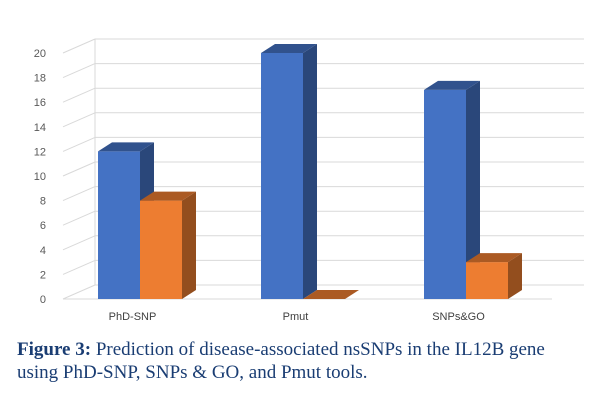  Describe the element at coordinates (54, 349) in the screenshot. I see `caption-label: Figure 3:` at that location.